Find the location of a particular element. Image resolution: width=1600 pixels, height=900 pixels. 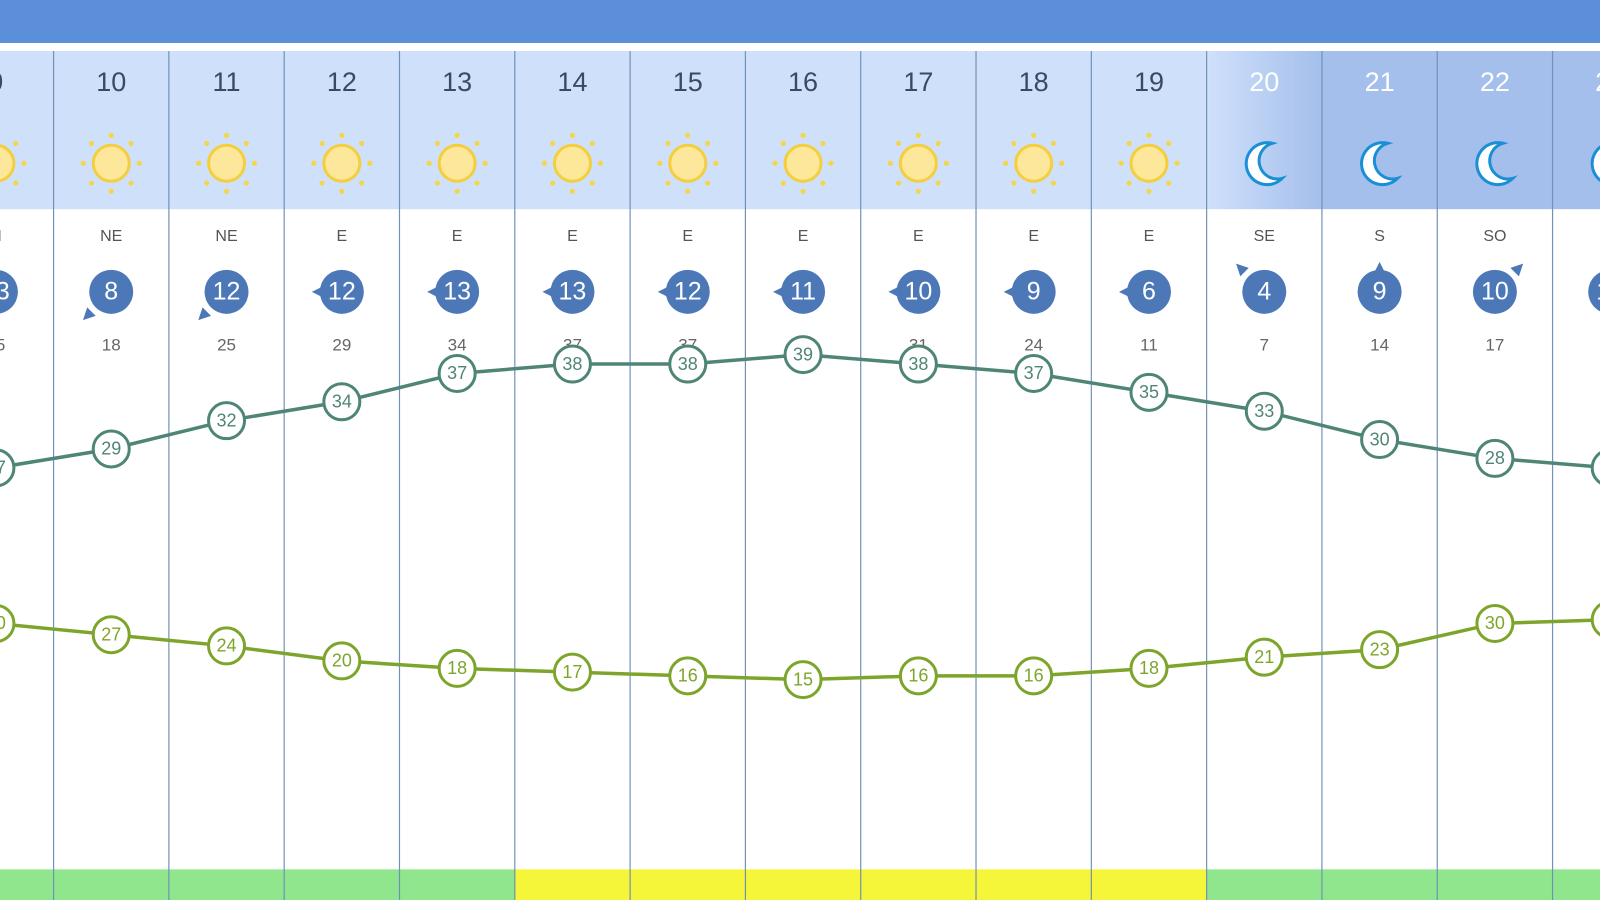

wind-gust: 34 is located at coordinates (457, 344).